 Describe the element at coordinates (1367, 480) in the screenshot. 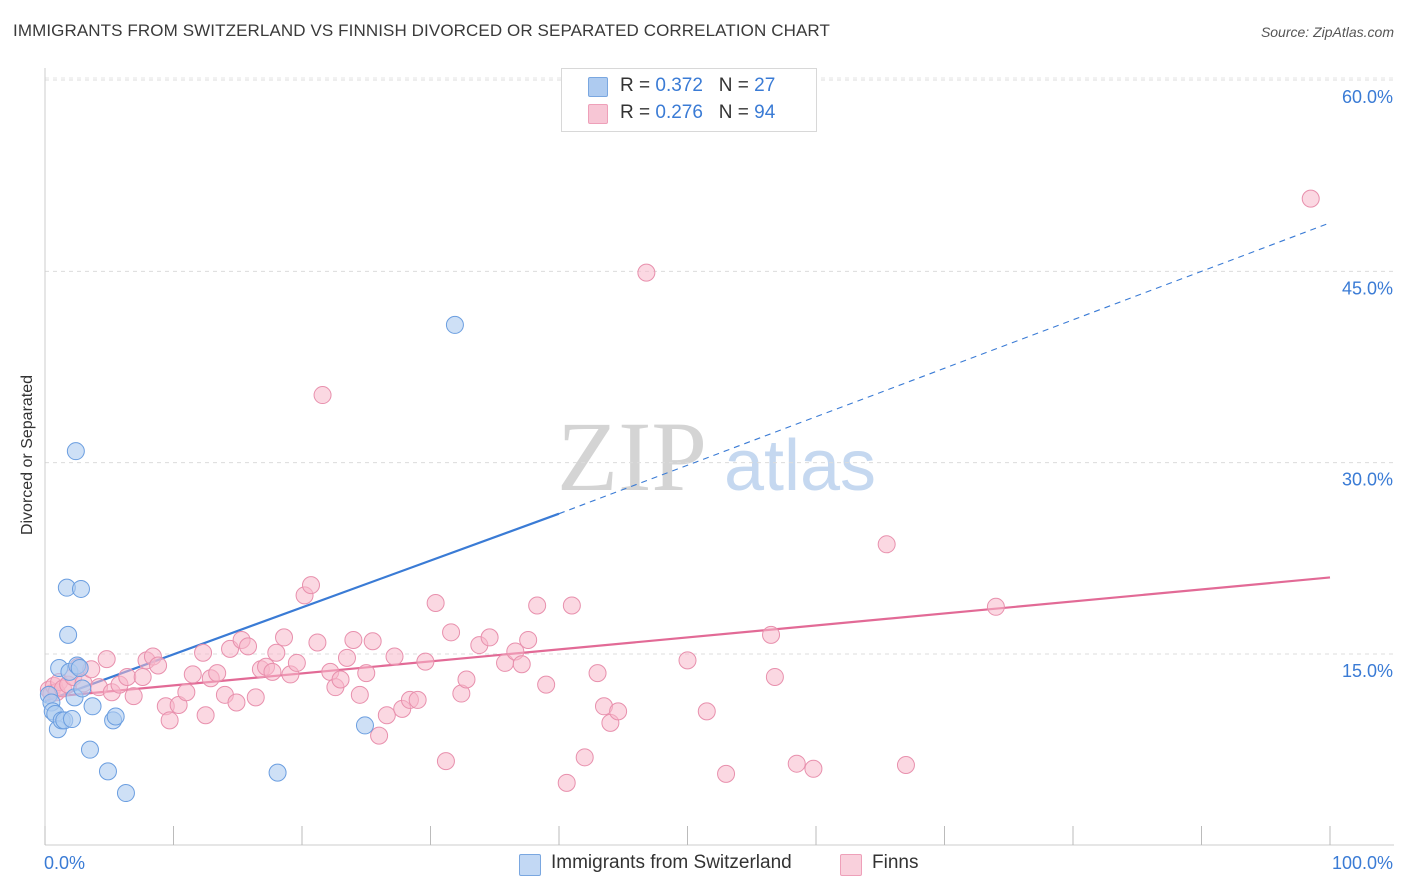

I see `y-tick-label: 30.0%` at that location.